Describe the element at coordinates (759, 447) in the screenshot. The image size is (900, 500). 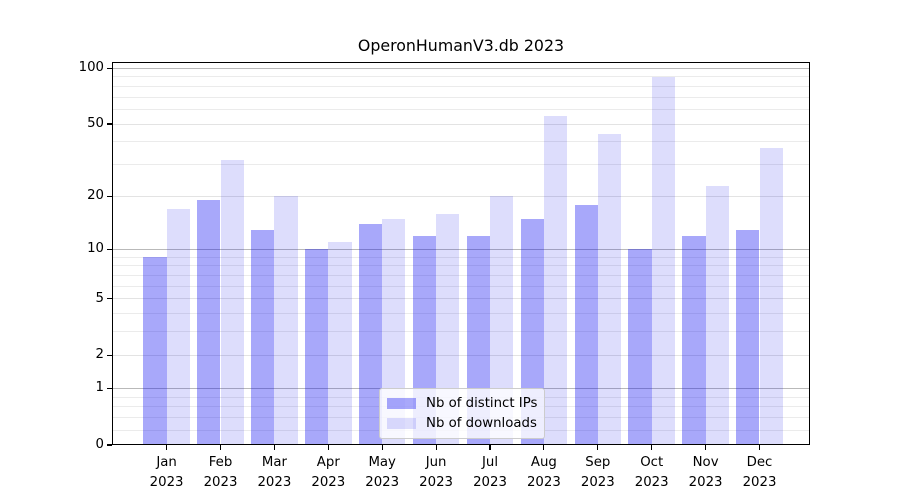
I see `x-tick-dec` at that location.